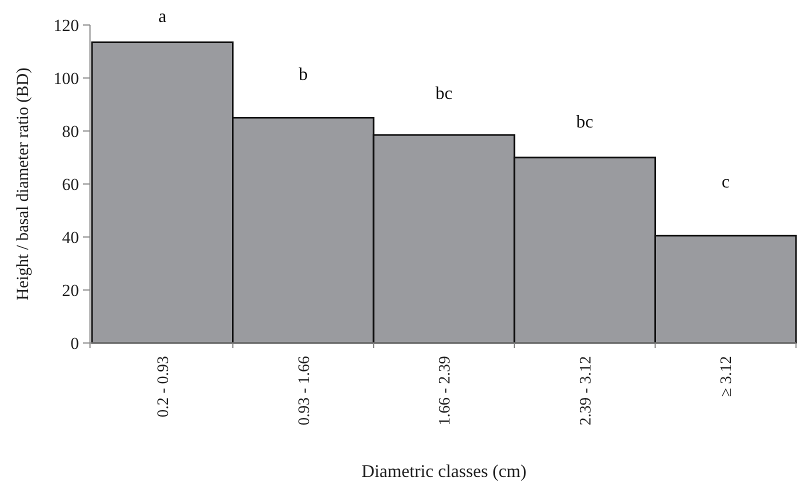 This screenshot has width=798, height=489. What do you see at coordinates (70, 290) in the screenshot?
I see `y-tick-label: 20` at bounding box center [70, 290].